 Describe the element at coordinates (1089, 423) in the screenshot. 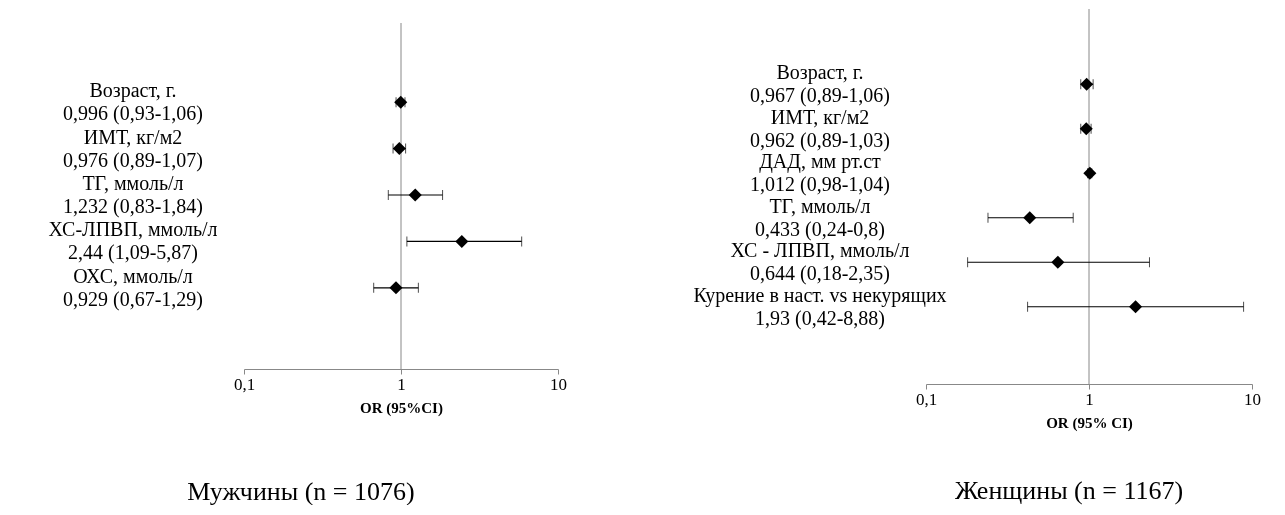

I see `x-axis-title: OR (95% CI)` at that location.